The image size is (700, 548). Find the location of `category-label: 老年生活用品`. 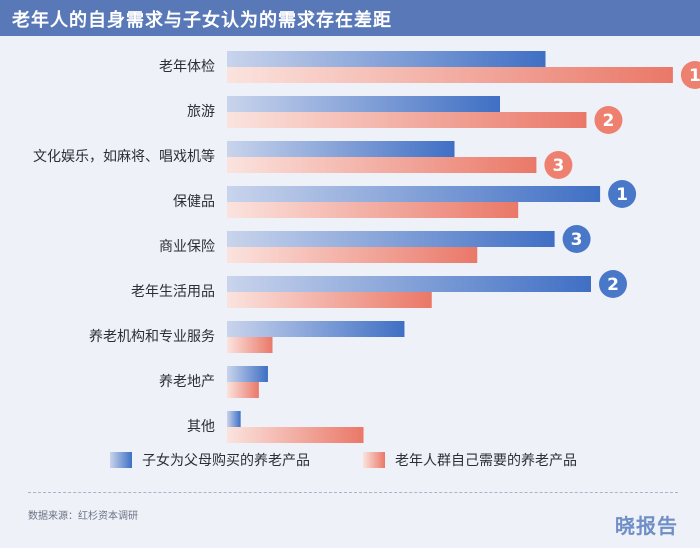

category-label: 老年生活用品 is located at coordinates (173, 292).